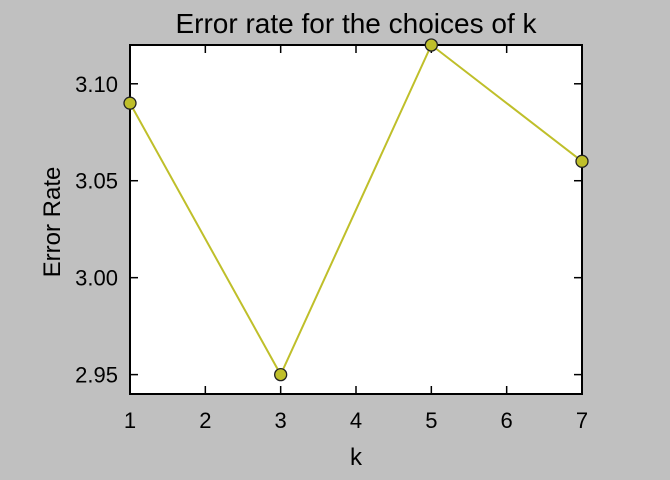 This screenshot has height=480, width=670. I want to click on x-tick-label: 1, so click(130, 420).